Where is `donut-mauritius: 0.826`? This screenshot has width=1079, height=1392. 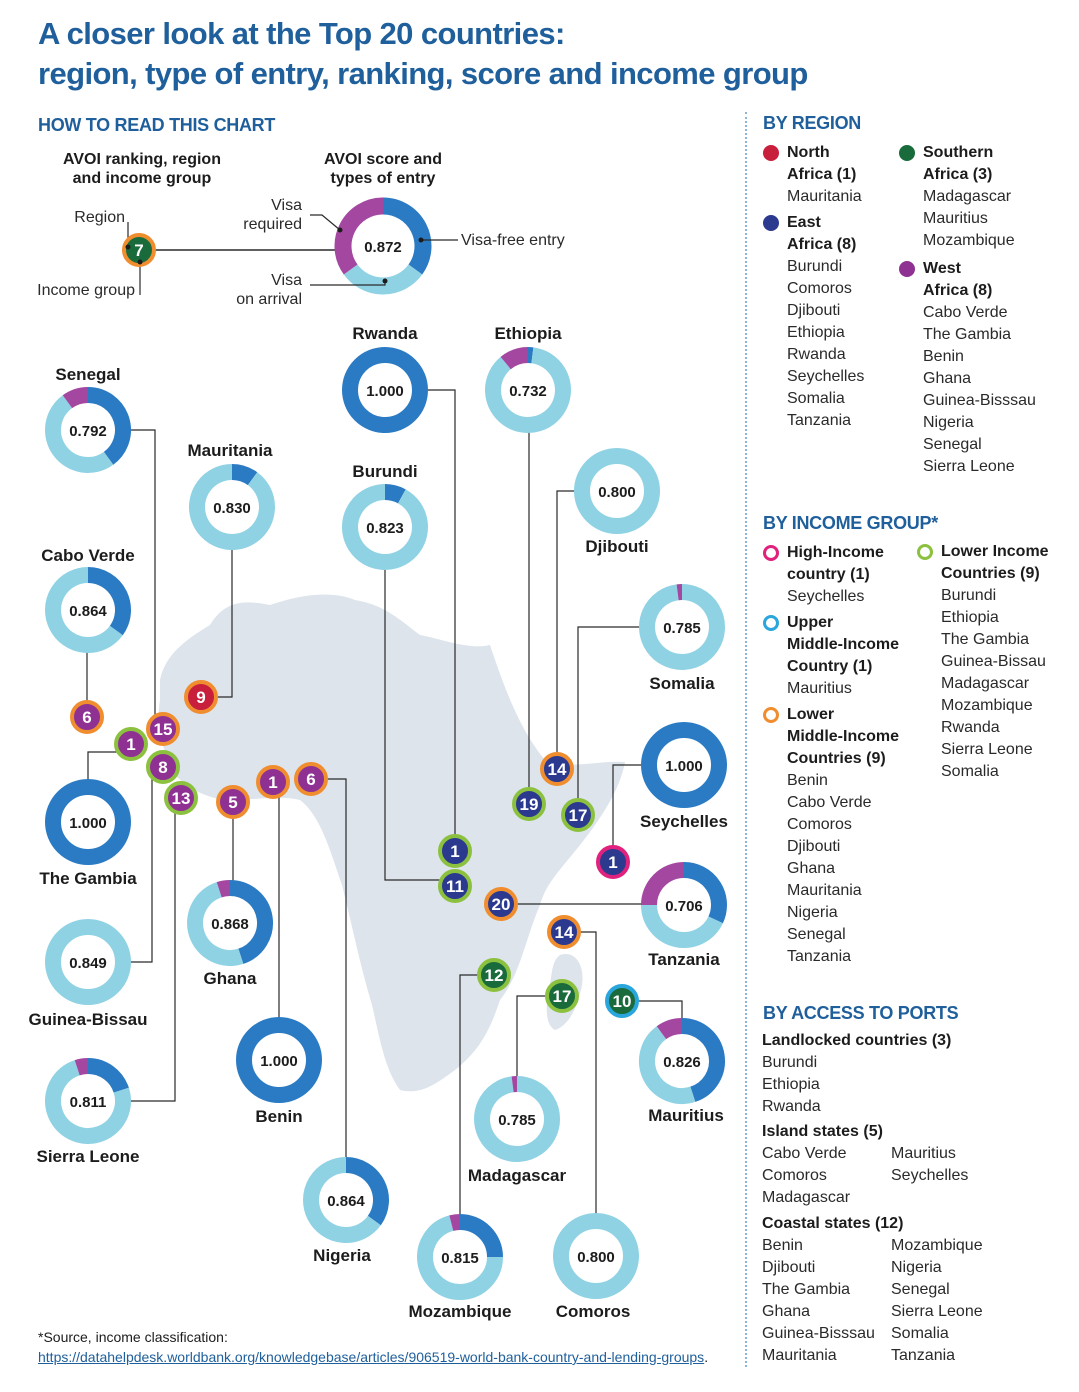 donut-mauritius: 0.826 is located at coordinates (682, 1061).